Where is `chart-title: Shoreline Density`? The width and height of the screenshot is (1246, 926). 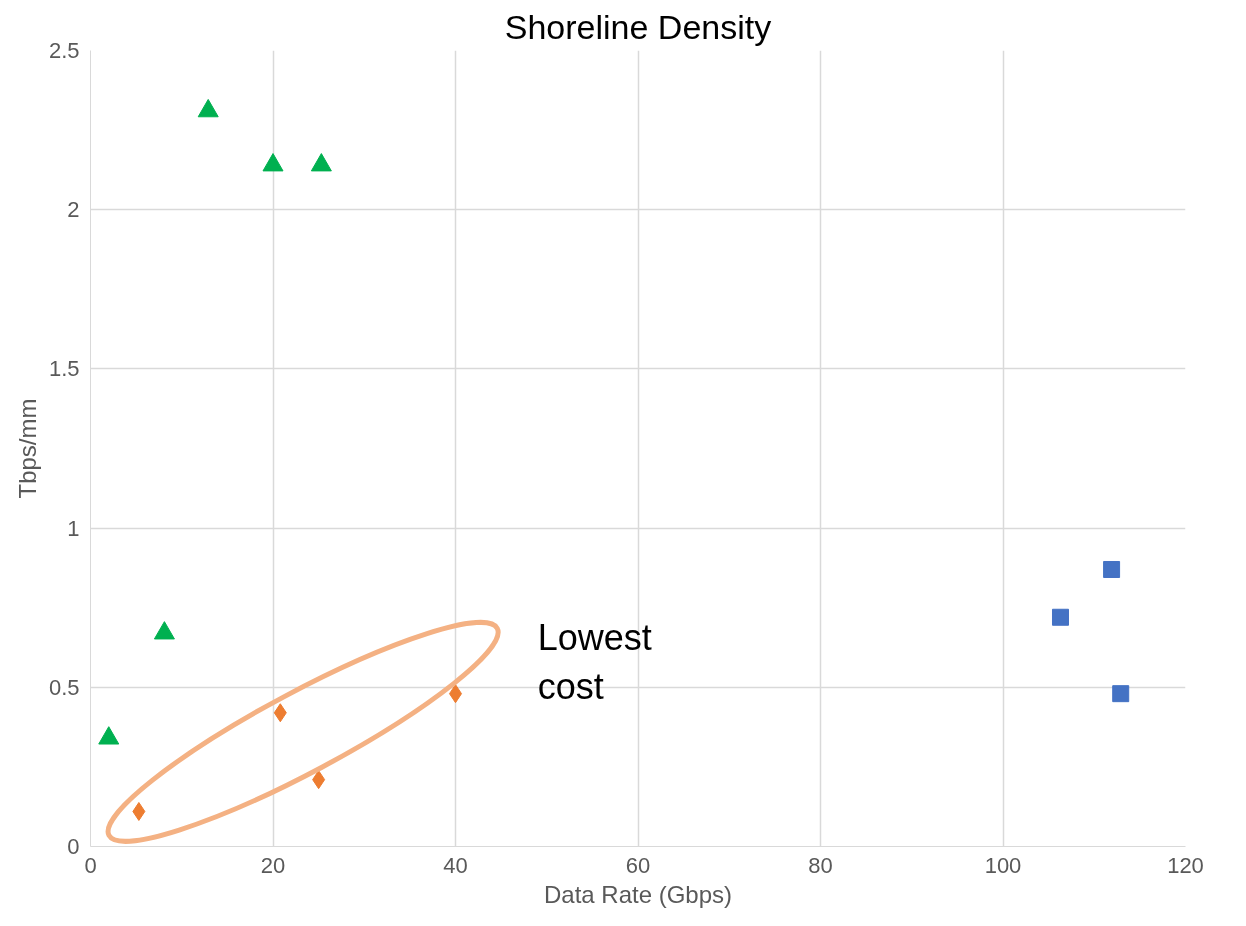
chart-title: Shoreline Density is located at coordinates (638, 26).